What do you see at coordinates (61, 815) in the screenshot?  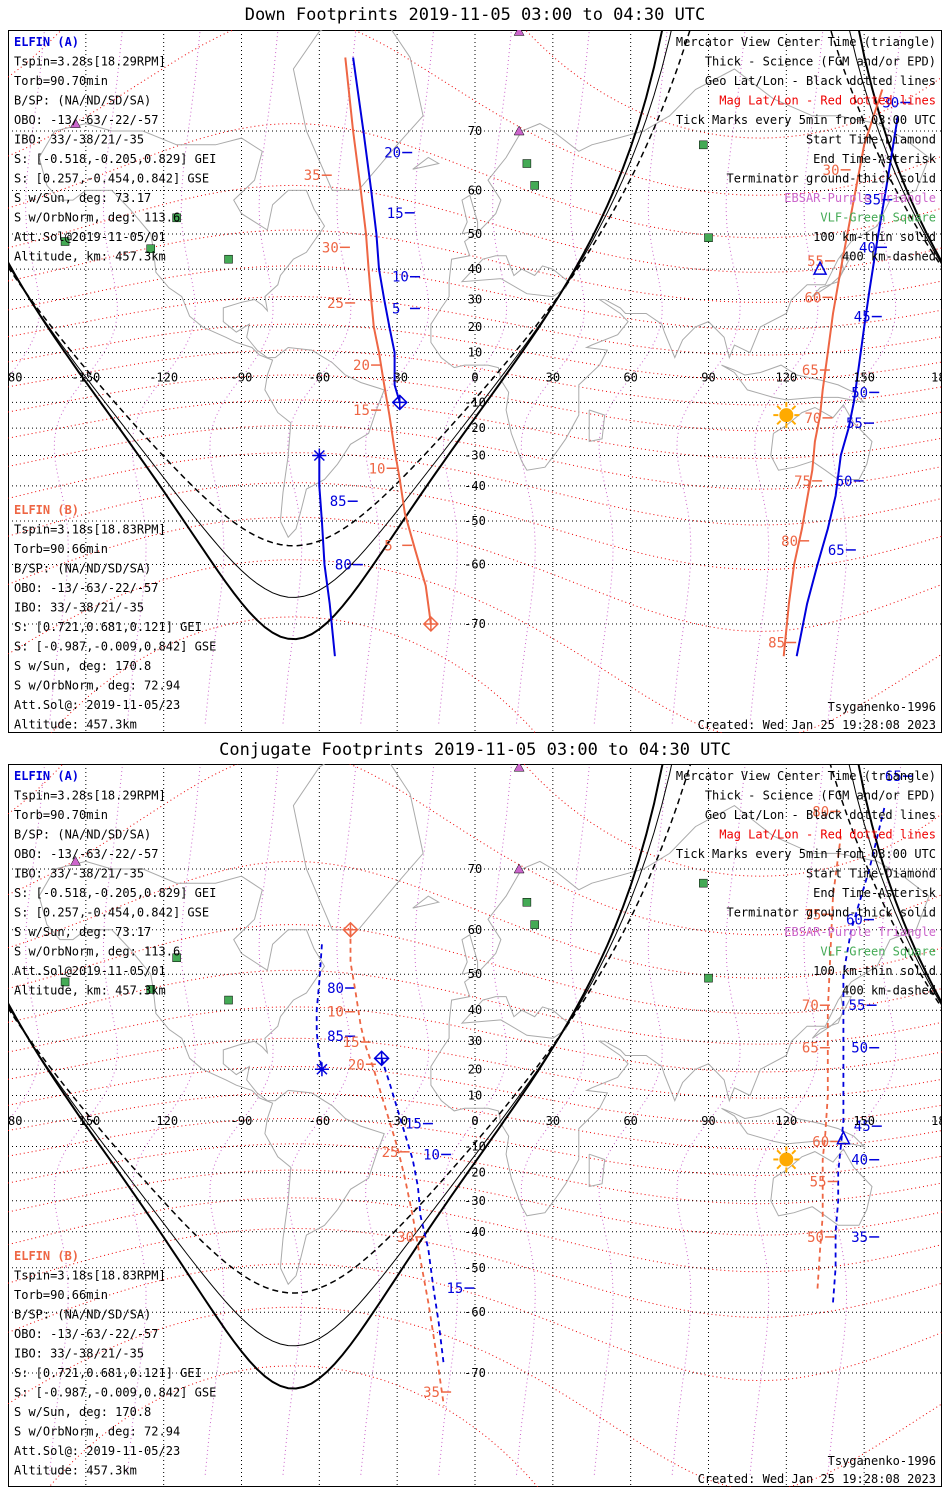 I see `info-line: Torb=90.70min` at bounding box center [61, 815].